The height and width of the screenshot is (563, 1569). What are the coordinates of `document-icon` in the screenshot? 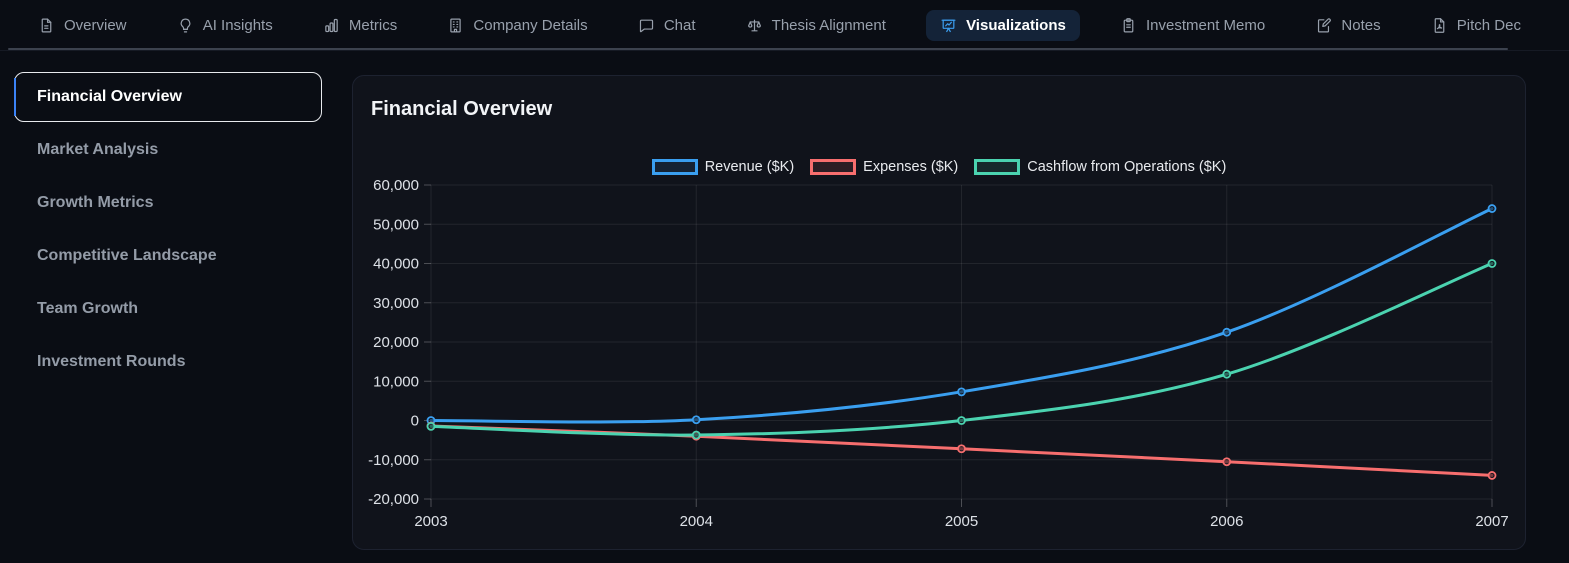 It's located at (46, 25).